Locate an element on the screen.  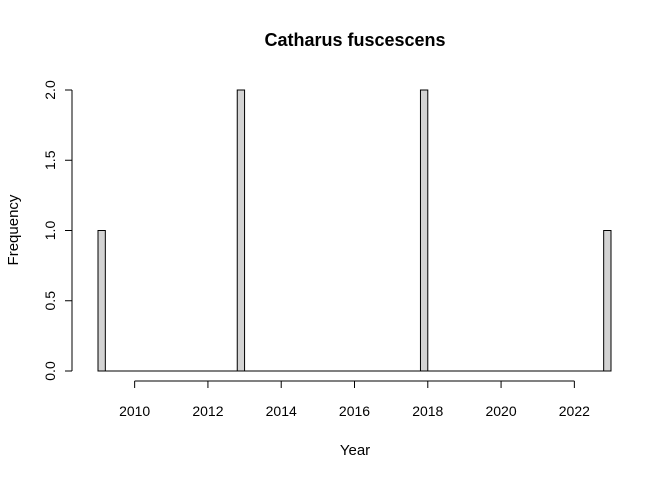
y-tick-label: 1.5 is located at coordinates (50, 160).